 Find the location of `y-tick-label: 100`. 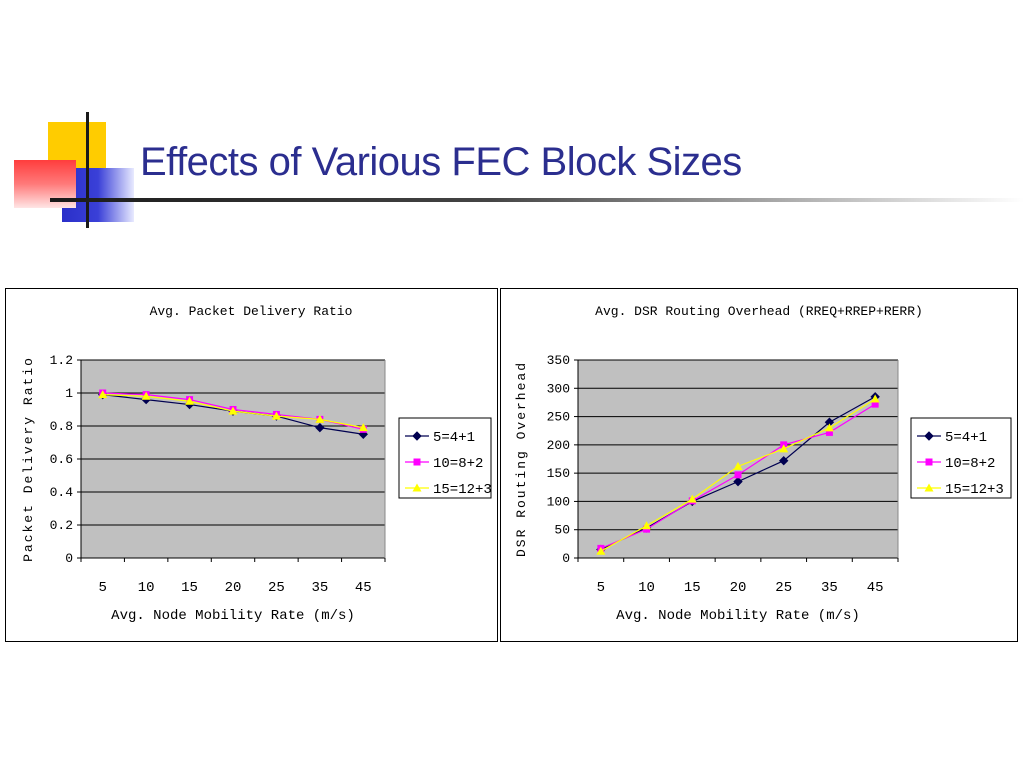

y-tick-label: 100 is located at coordinates (558, 501).